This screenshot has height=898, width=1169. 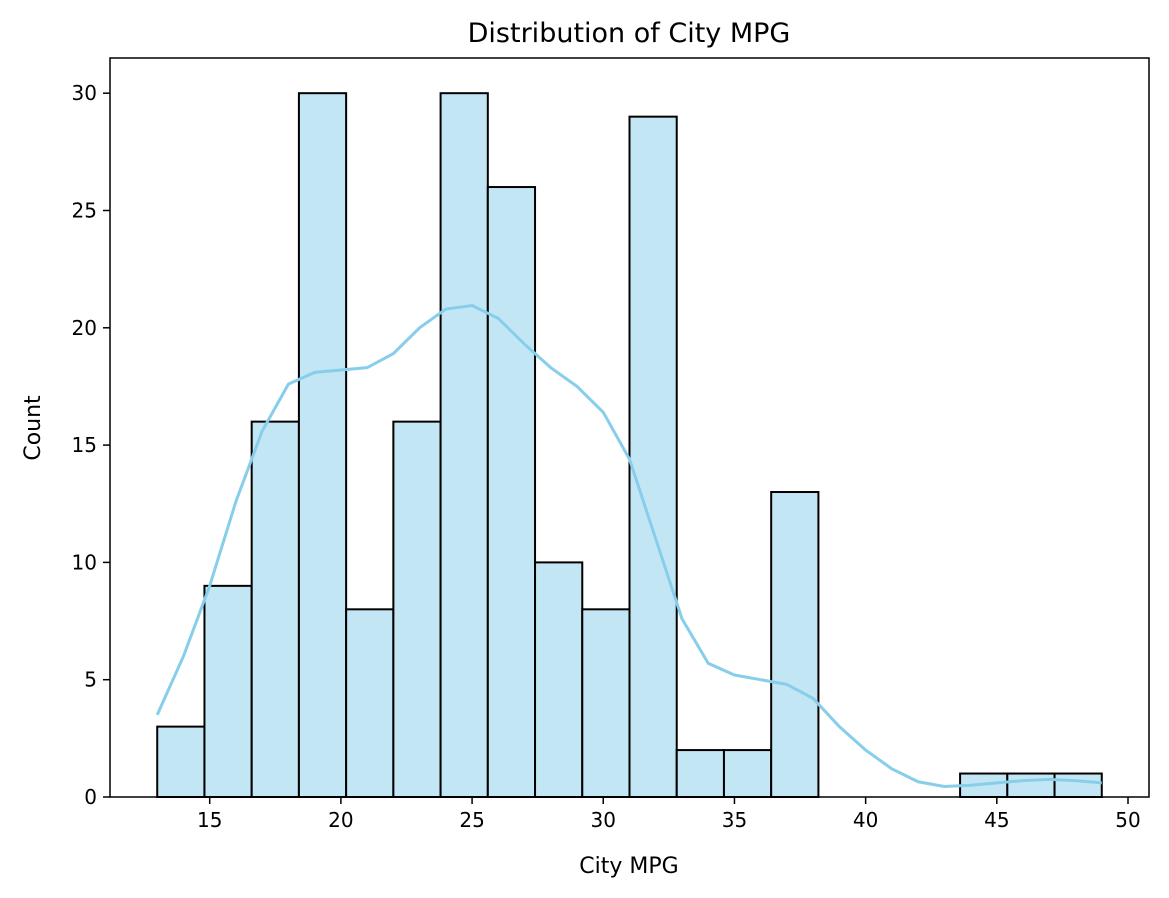 What do you see at coordinates (471, 820) in the screenshot?
I see `x-tick-label: 25` at bounding box center [471, 820].